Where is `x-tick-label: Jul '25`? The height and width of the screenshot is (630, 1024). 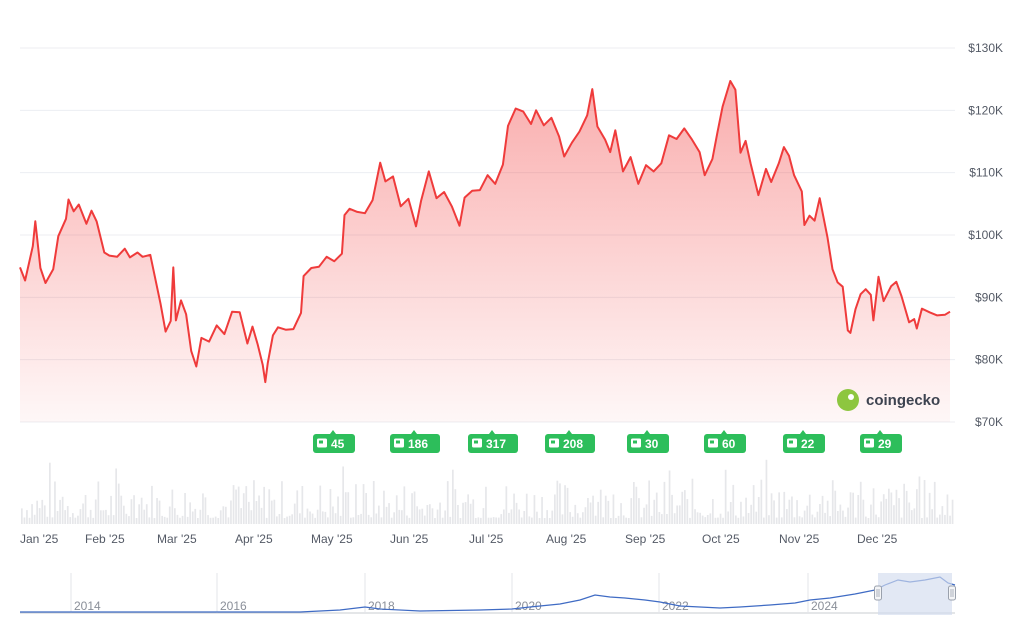 x-tick-label: Jul '25 is located at coordinates (486, 539).